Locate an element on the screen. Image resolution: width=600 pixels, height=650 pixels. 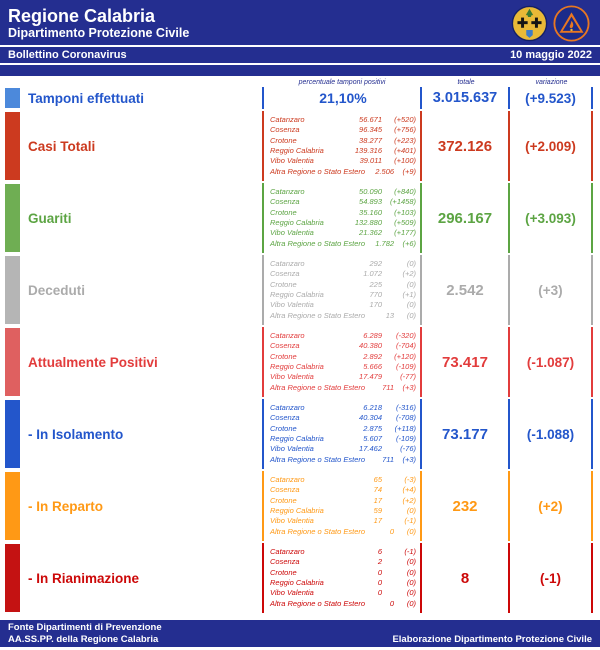
tamponi-total-cell: 3.015.637 is located at coordinates (466, 98).